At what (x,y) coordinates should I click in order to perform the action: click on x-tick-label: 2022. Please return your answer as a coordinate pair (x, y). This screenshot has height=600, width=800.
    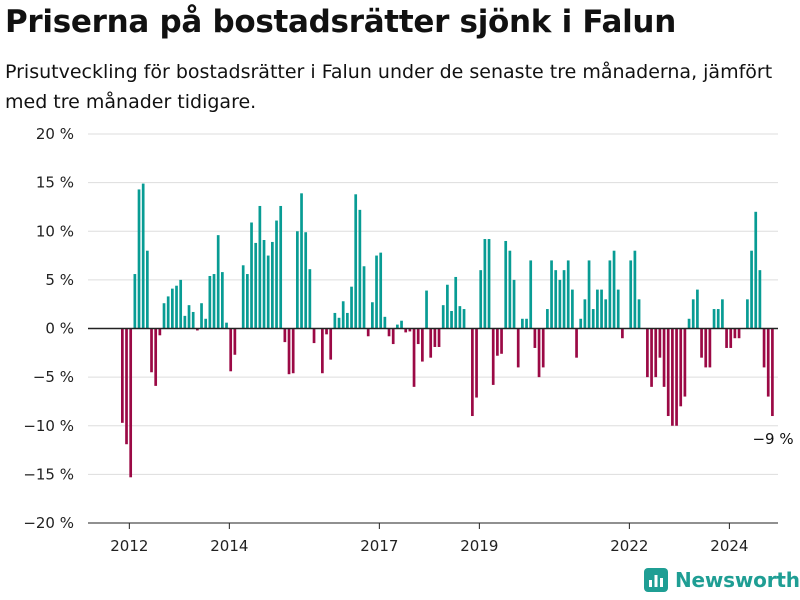
    Looking at the image, I should click on (629, 546).